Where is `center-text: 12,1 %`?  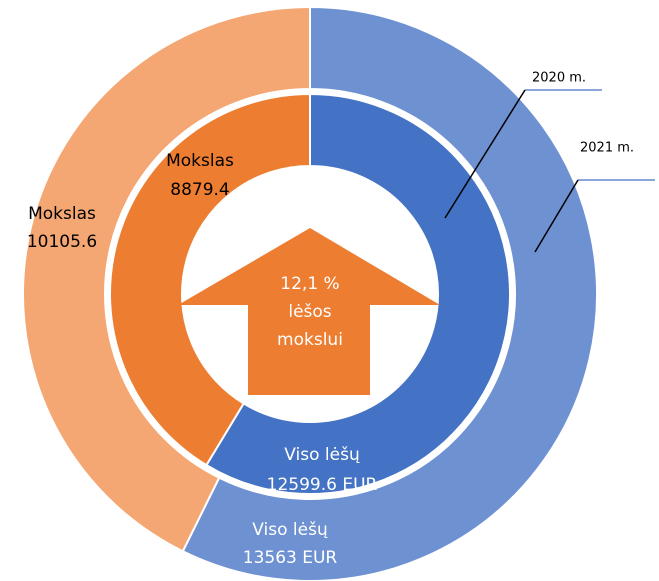 center-text: 12,1 % is located at coordinates (309, 284).